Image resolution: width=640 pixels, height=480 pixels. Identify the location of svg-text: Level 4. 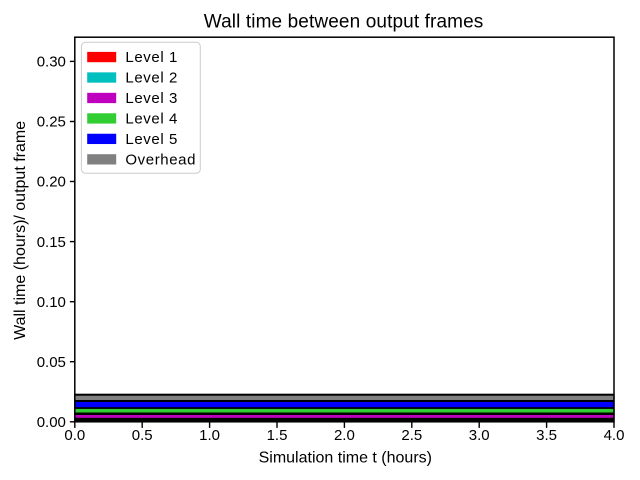
(151, 119).